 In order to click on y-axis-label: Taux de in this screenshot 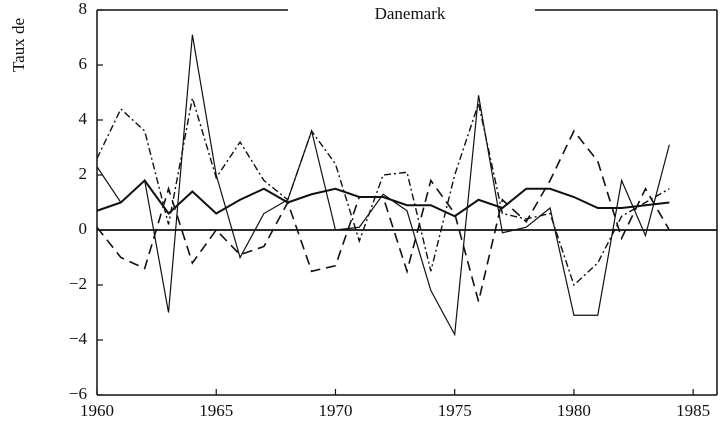, I will do `click(18, 45)`.